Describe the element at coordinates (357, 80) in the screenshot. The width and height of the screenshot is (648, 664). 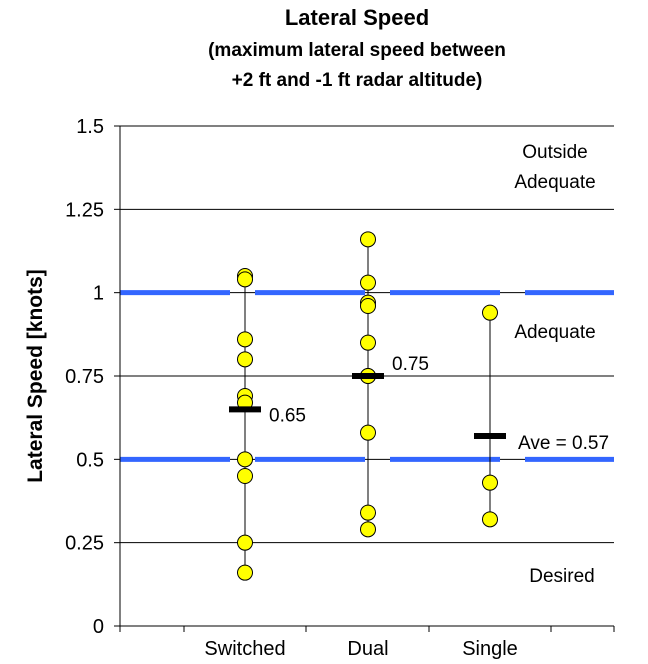
I see `chart-subtitle-line-2: +2 ft and -1 ft radar altitude)` at that location.